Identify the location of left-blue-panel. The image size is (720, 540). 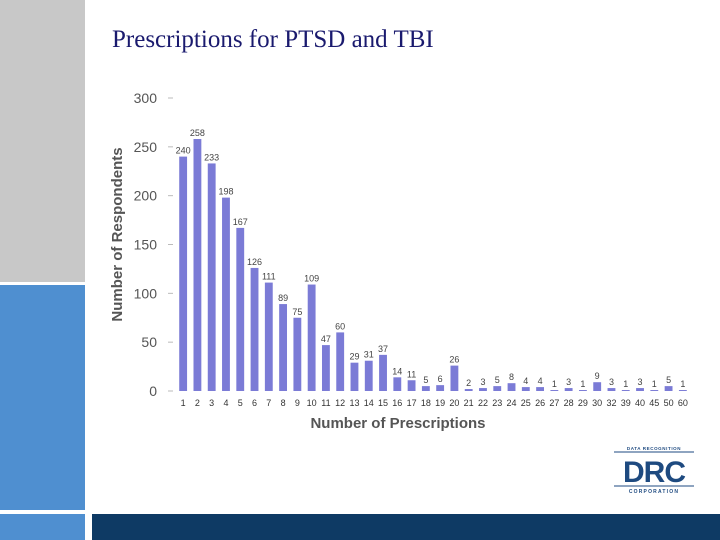
(42, 397).